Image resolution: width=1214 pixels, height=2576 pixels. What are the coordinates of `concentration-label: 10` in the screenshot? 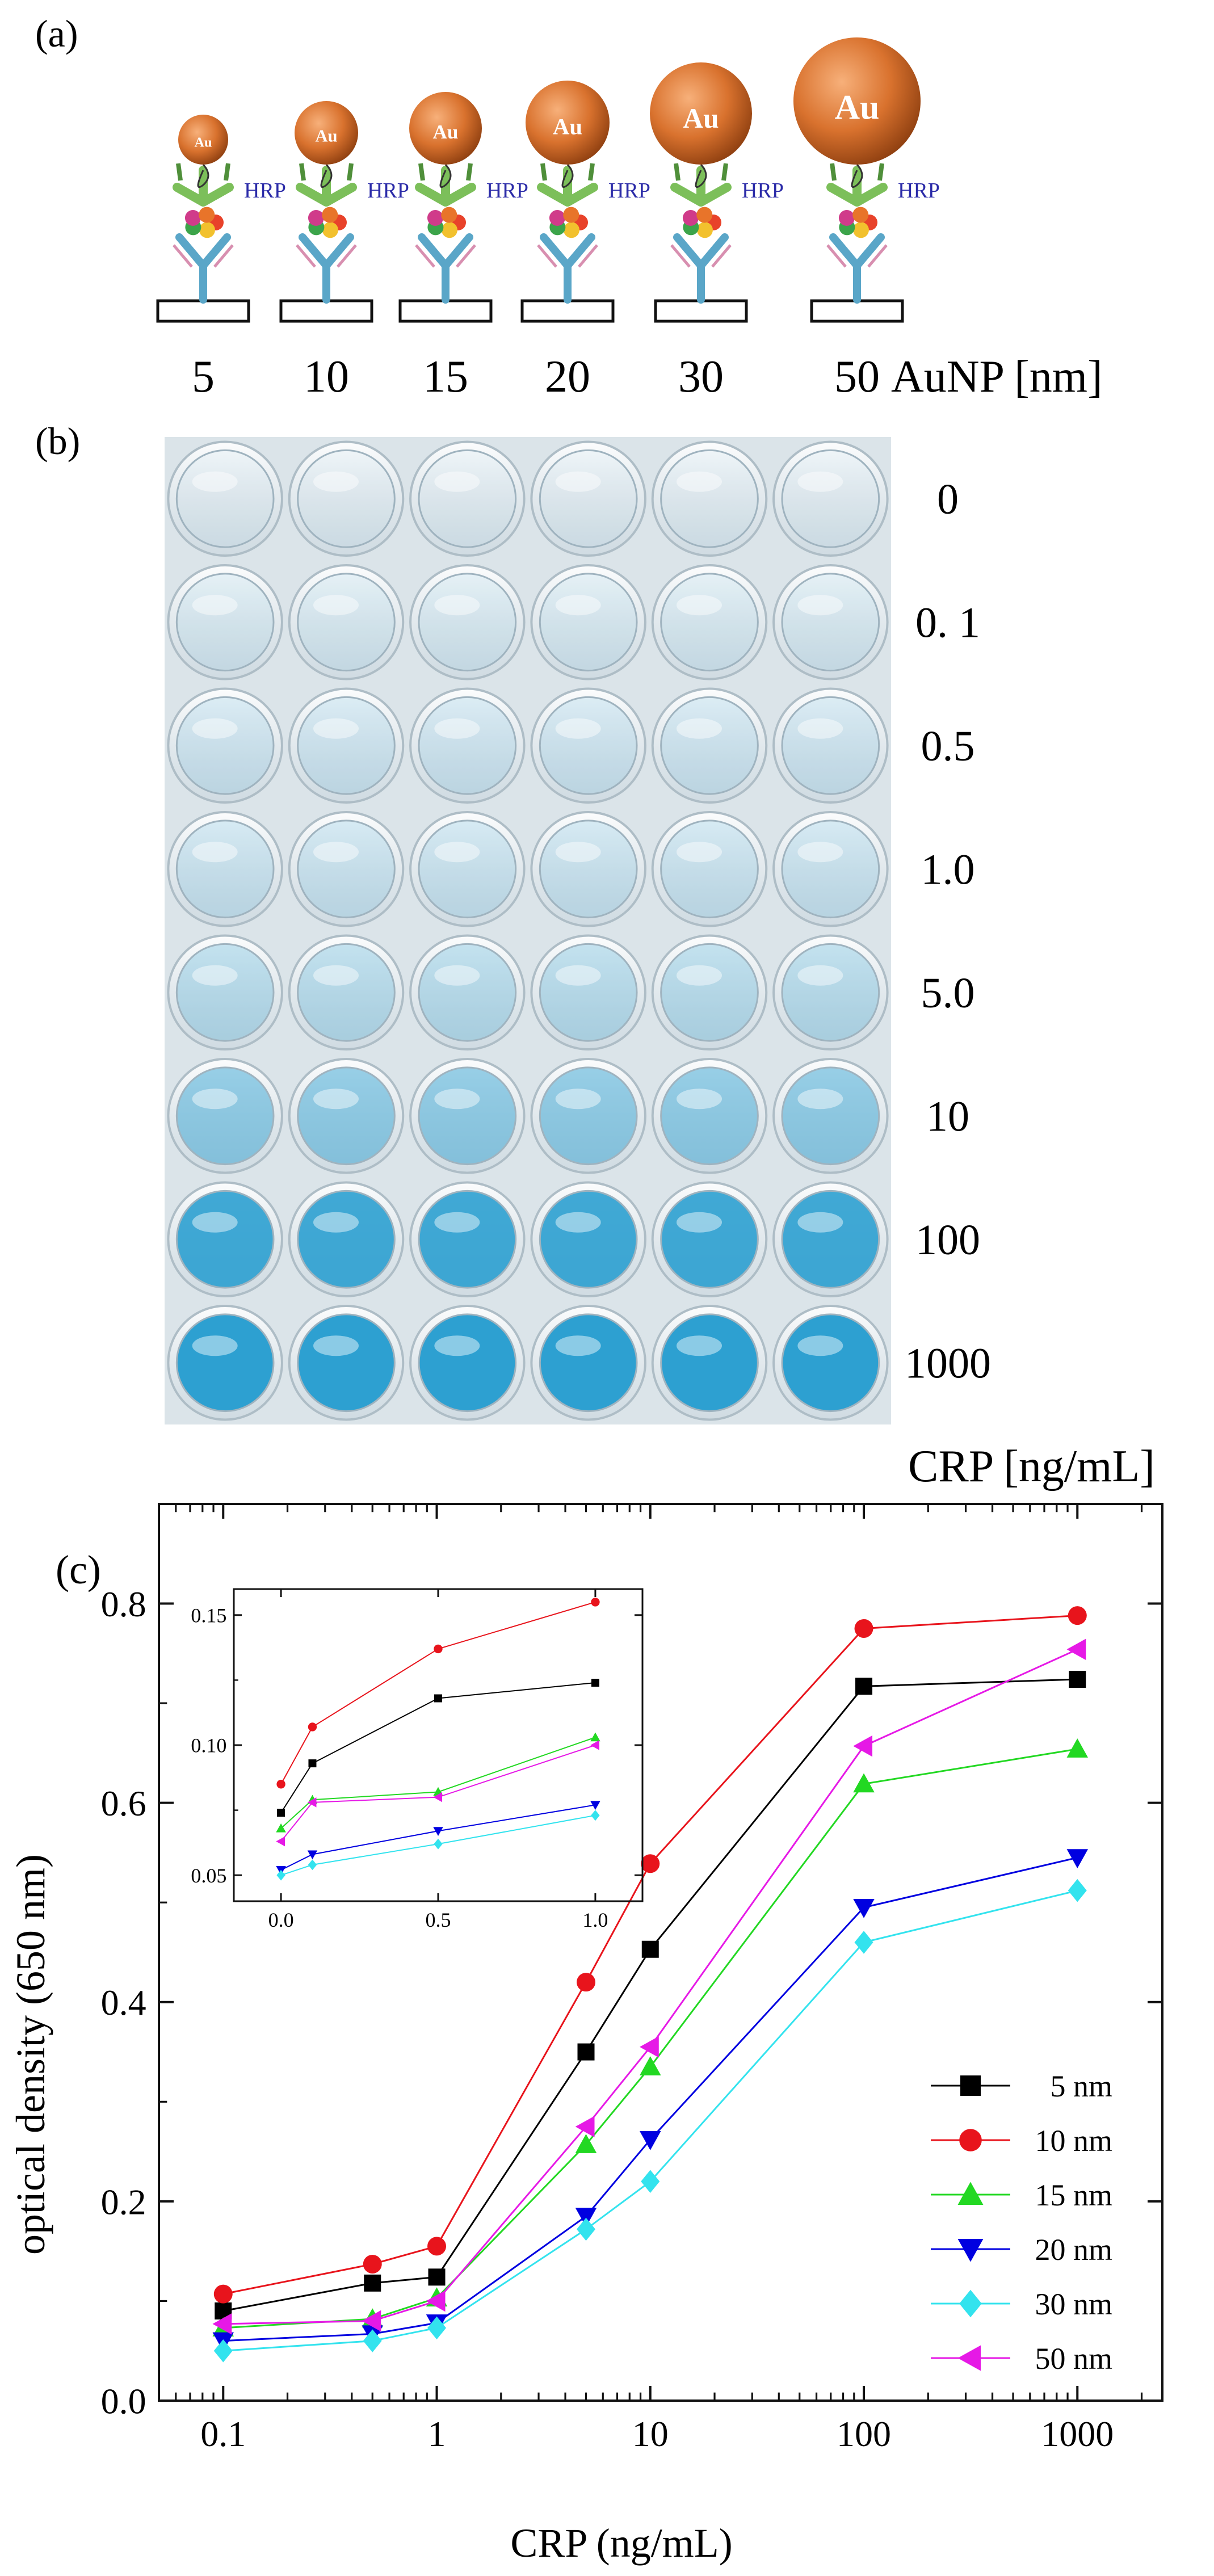 It's located at (947, 1116).